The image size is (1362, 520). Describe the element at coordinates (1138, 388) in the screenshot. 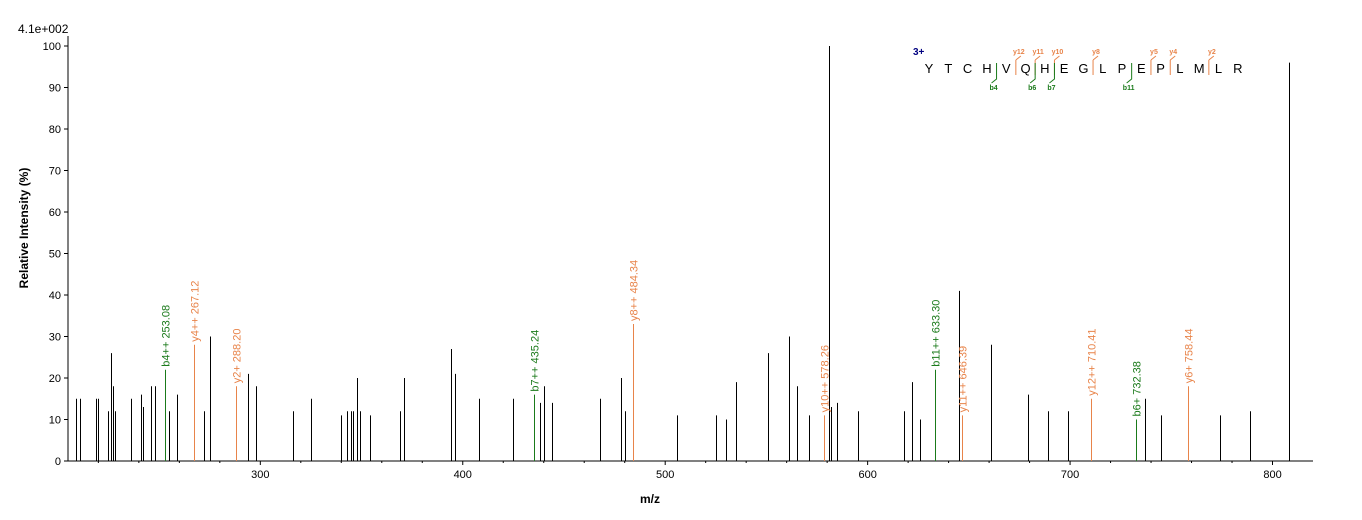

I see `peak-label: b6+ 732.38` at that location.